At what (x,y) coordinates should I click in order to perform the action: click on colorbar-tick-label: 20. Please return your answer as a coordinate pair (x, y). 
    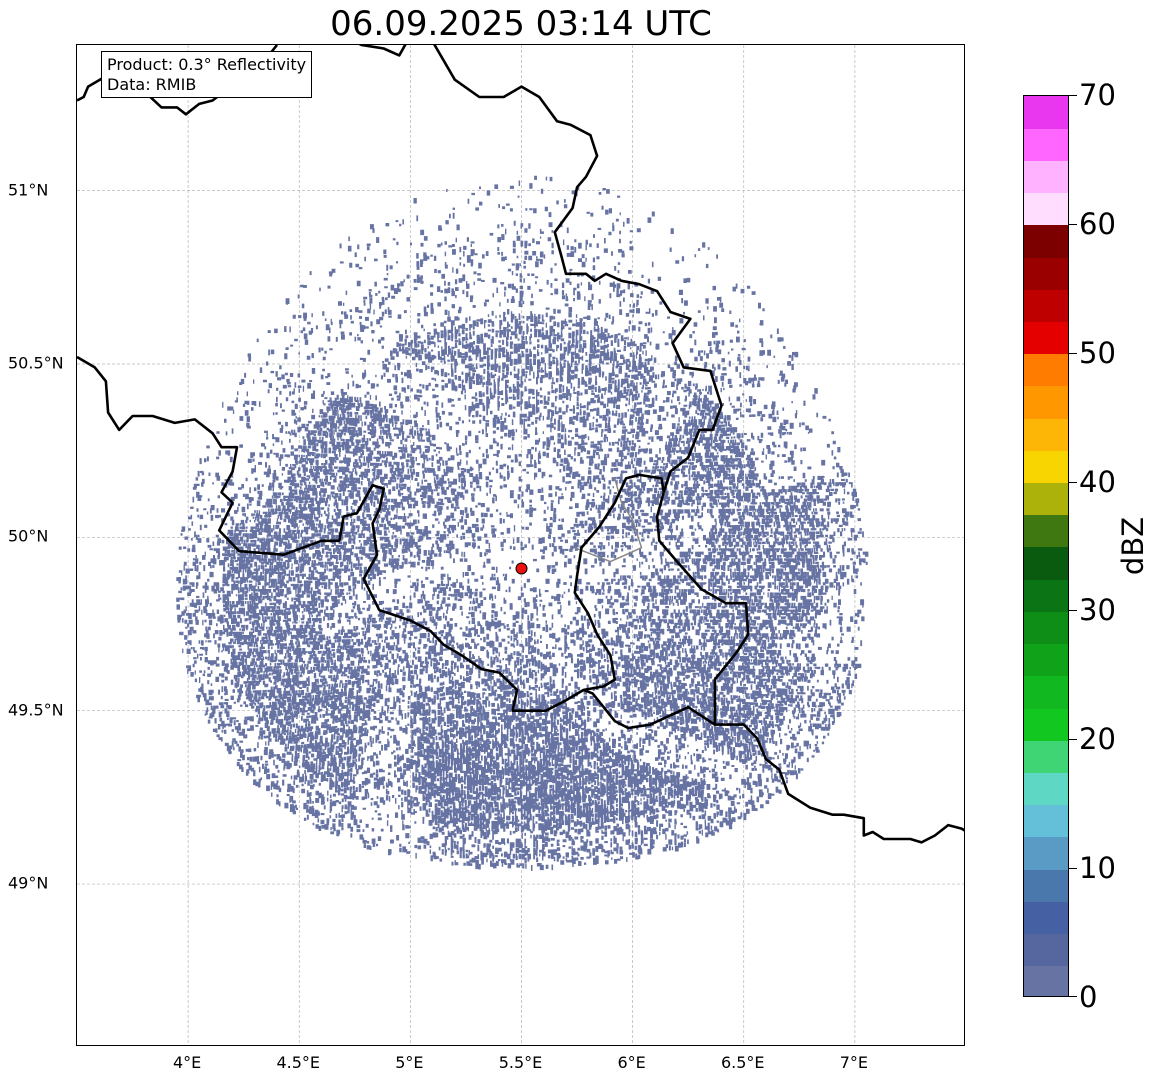
    Looking at the image, I should click on (1097, 739).